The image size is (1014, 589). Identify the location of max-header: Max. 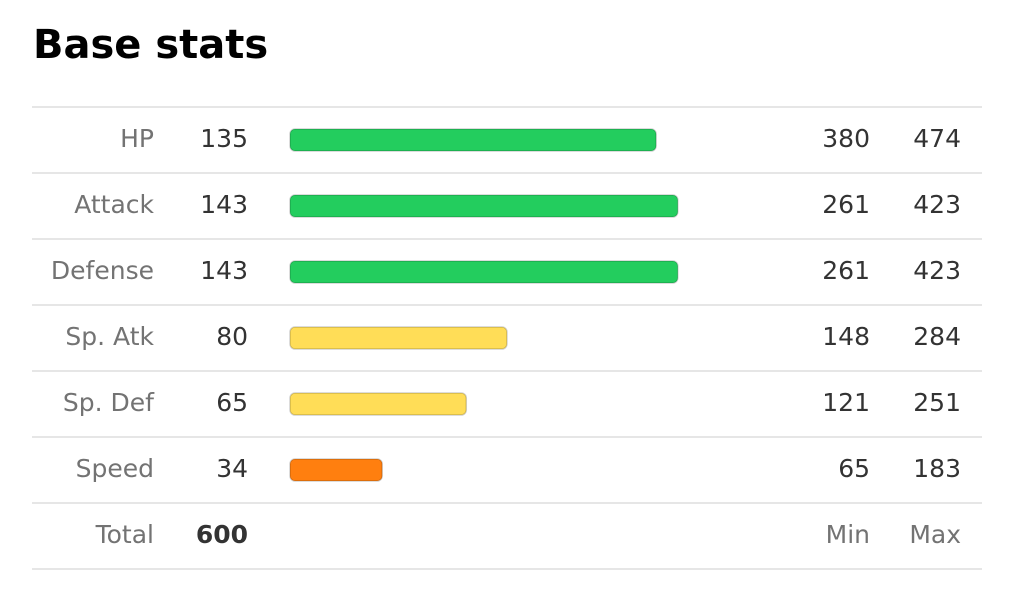
(935, 534).